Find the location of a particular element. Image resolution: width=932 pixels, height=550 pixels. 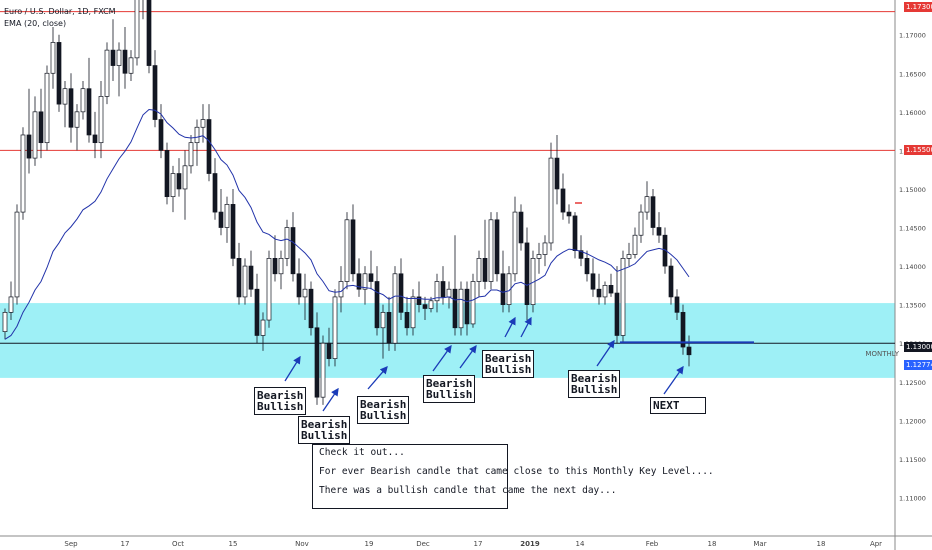

x-tick-label: Oct is located at coordinates (178, 544).